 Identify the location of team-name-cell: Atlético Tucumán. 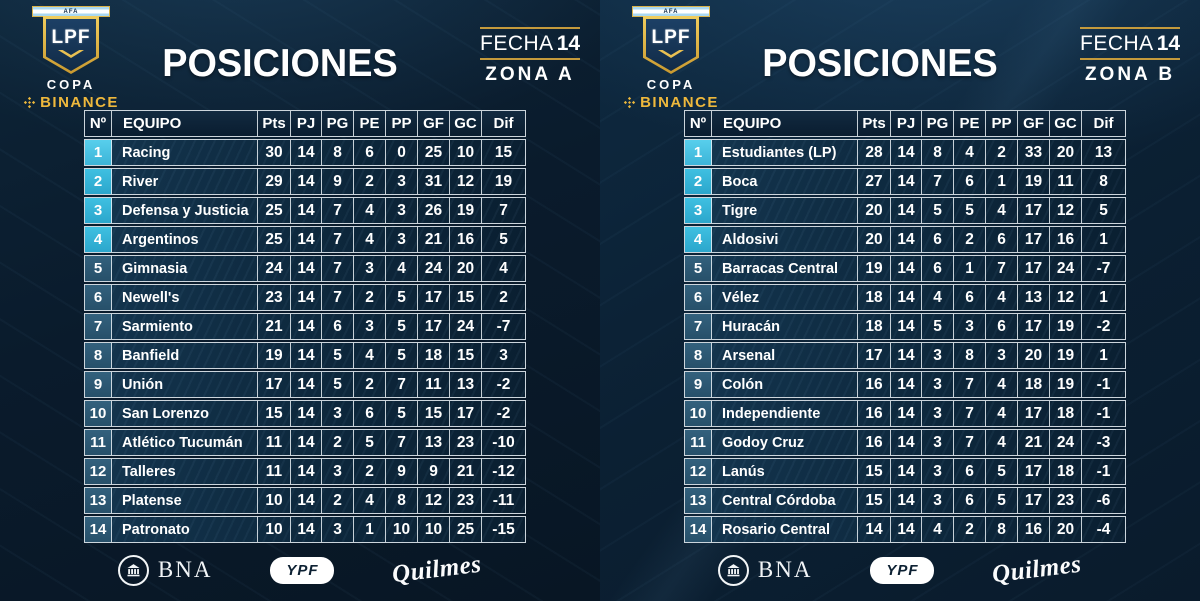
(185, 442).